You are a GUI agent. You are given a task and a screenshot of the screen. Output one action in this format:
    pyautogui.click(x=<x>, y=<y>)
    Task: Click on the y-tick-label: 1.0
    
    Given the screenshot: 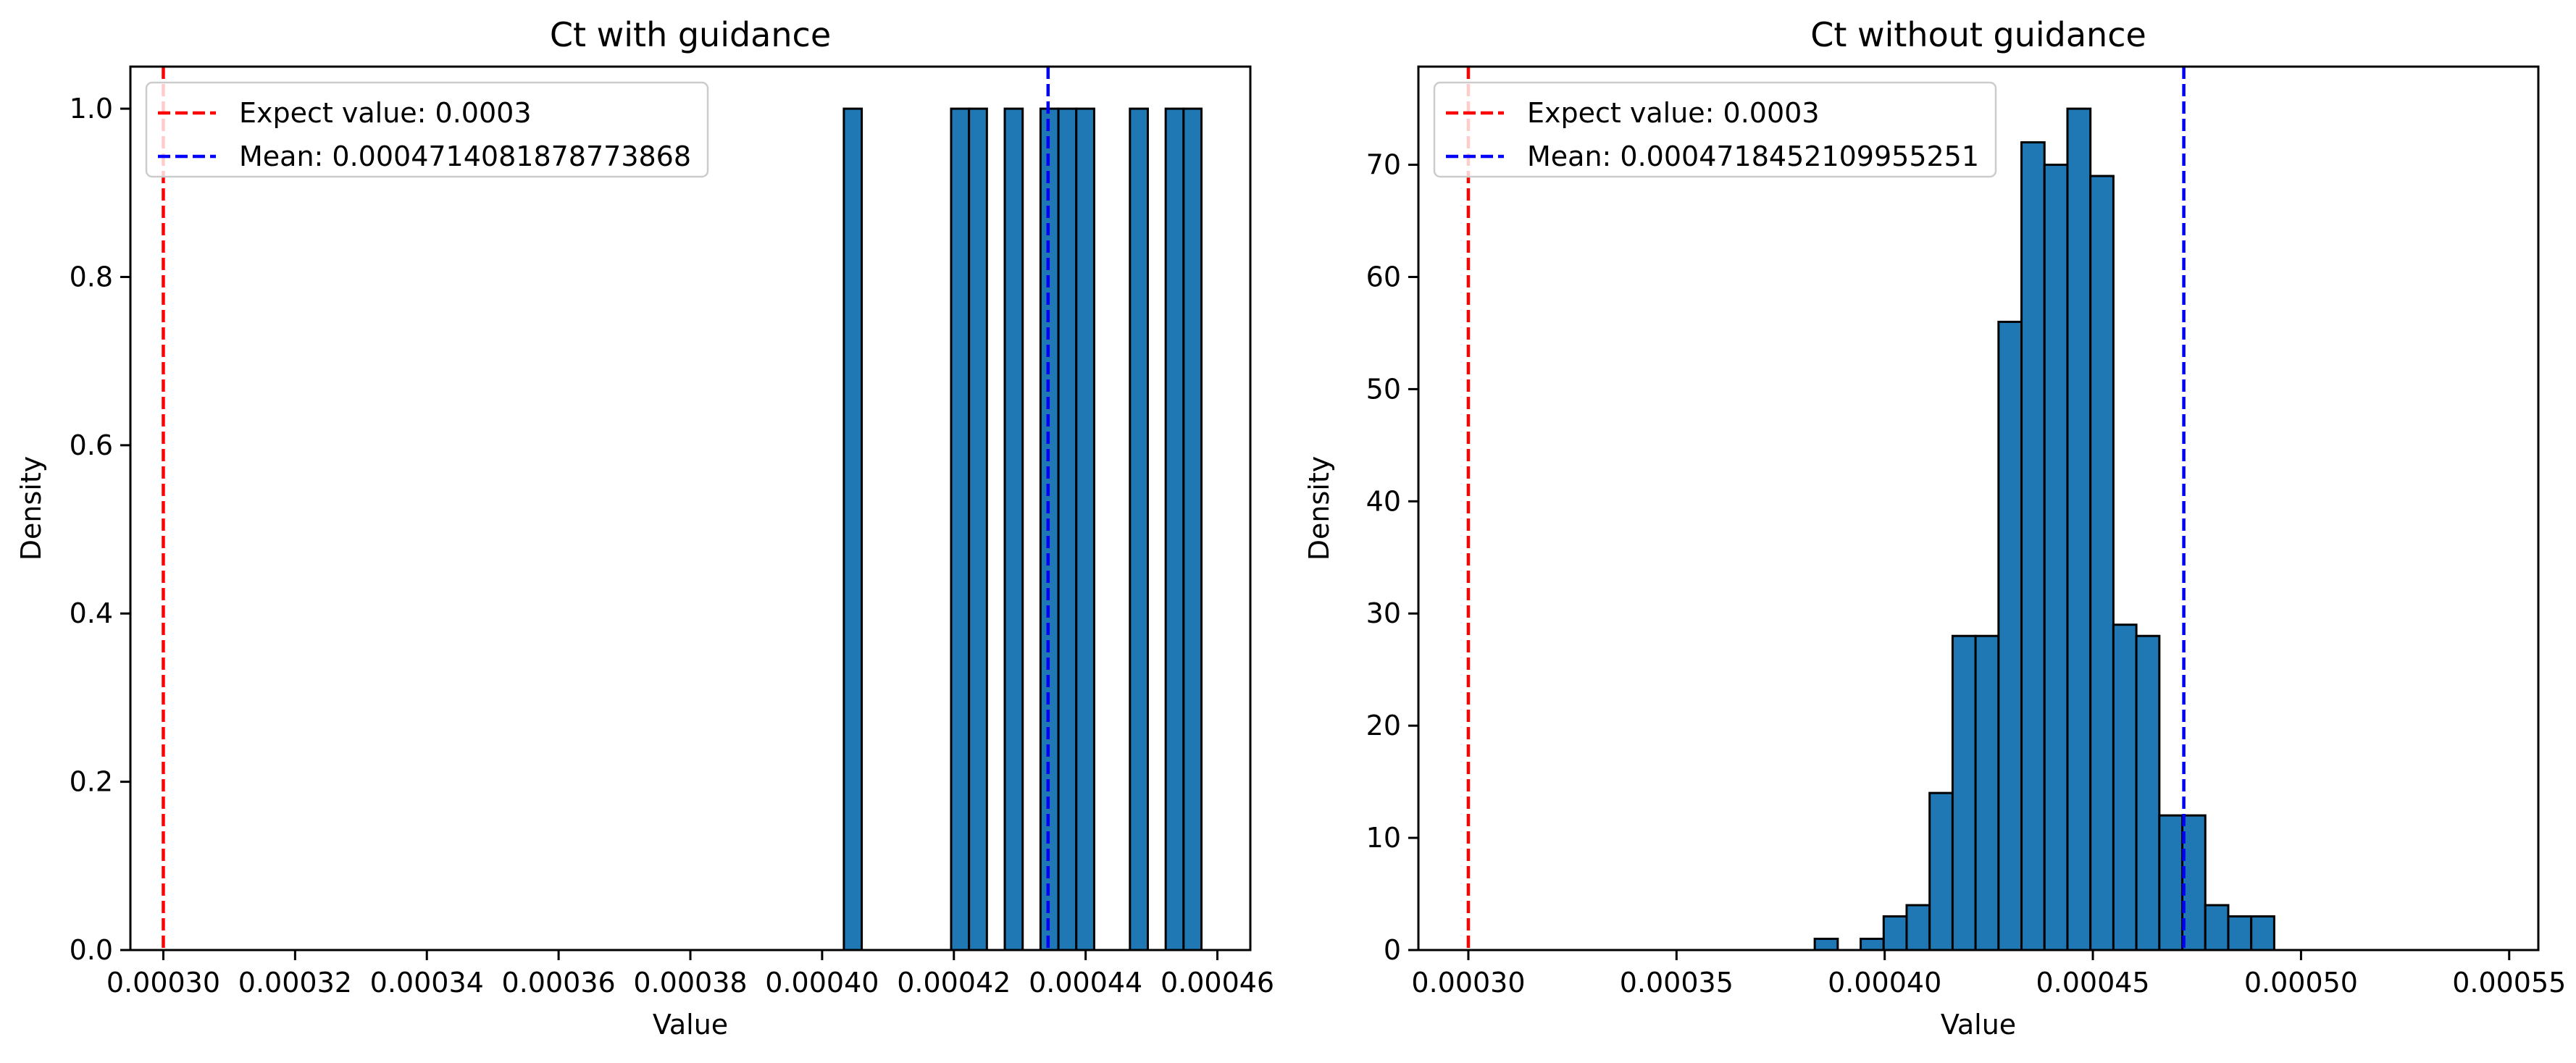 What is the action you would take?
    pyautogui.click(x=91, y=109)
    